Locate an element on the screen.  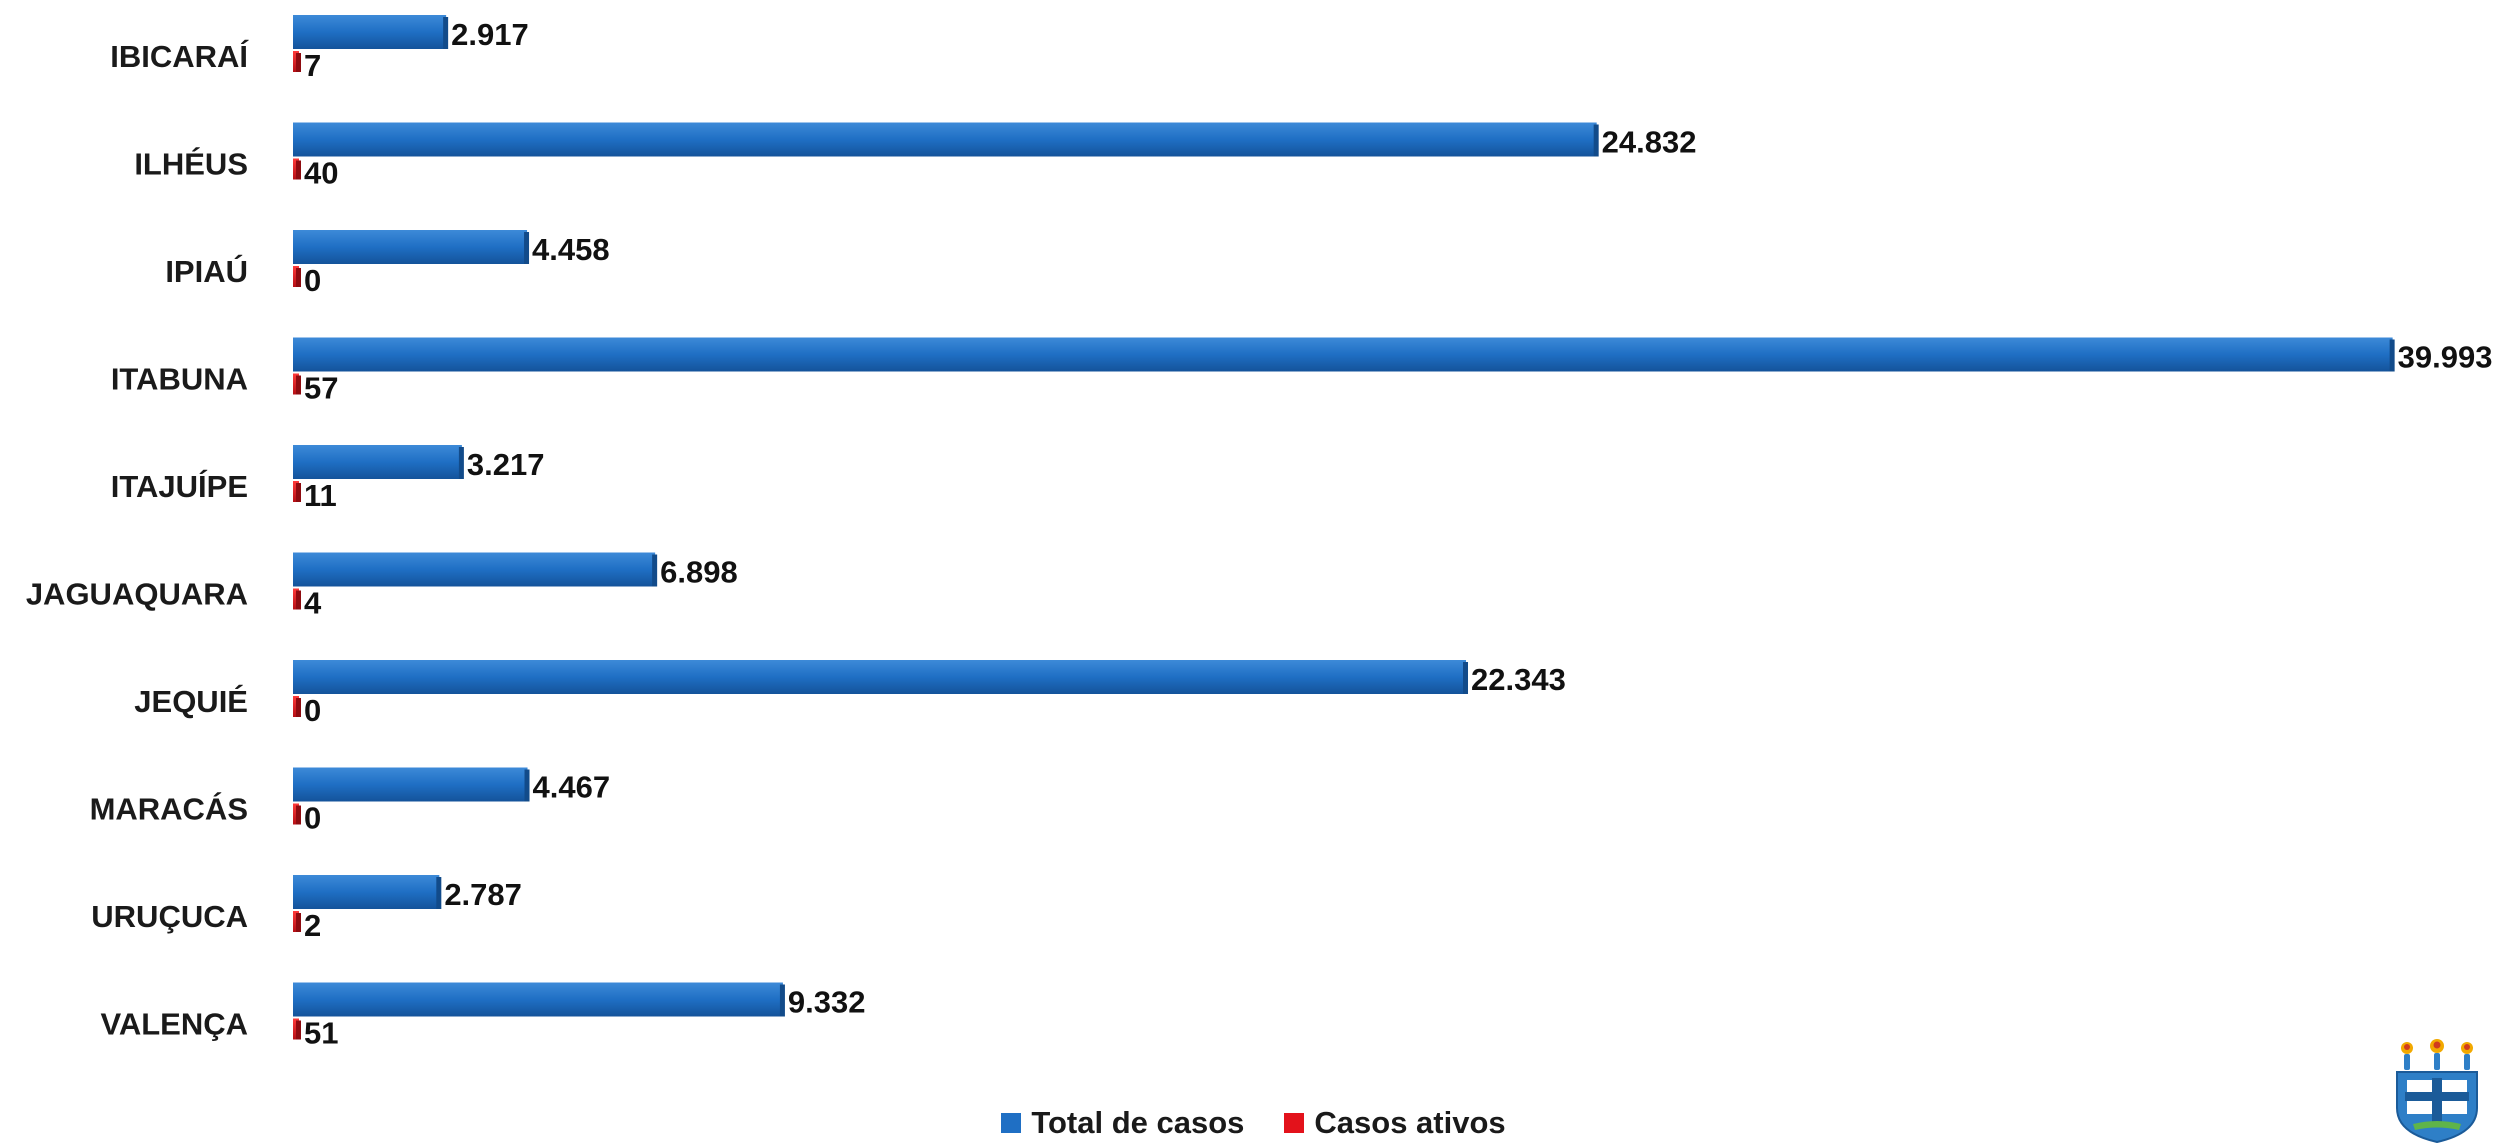
data-label-total: 22.343 is located at coordinates (1518, 679).